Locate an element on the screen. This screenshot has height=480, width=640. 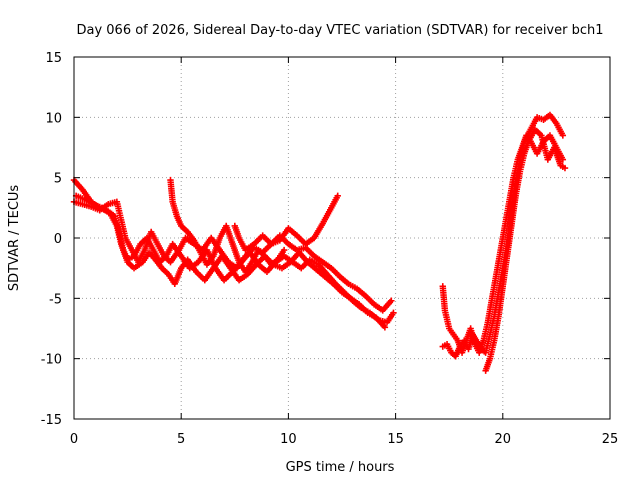
y-tick-label: 5 is located at coordinates (58, 179).